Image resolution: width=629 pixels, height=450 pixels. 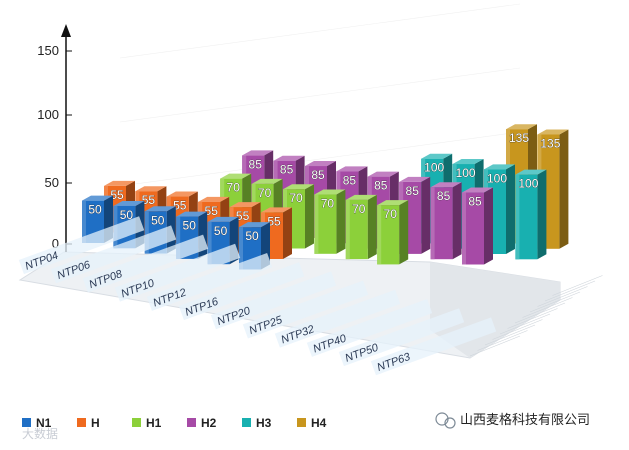 What do you see at coordinates (519, 138) in the screenshot?
I see `bar-value-label: 135` at bounding box center [519, 138].